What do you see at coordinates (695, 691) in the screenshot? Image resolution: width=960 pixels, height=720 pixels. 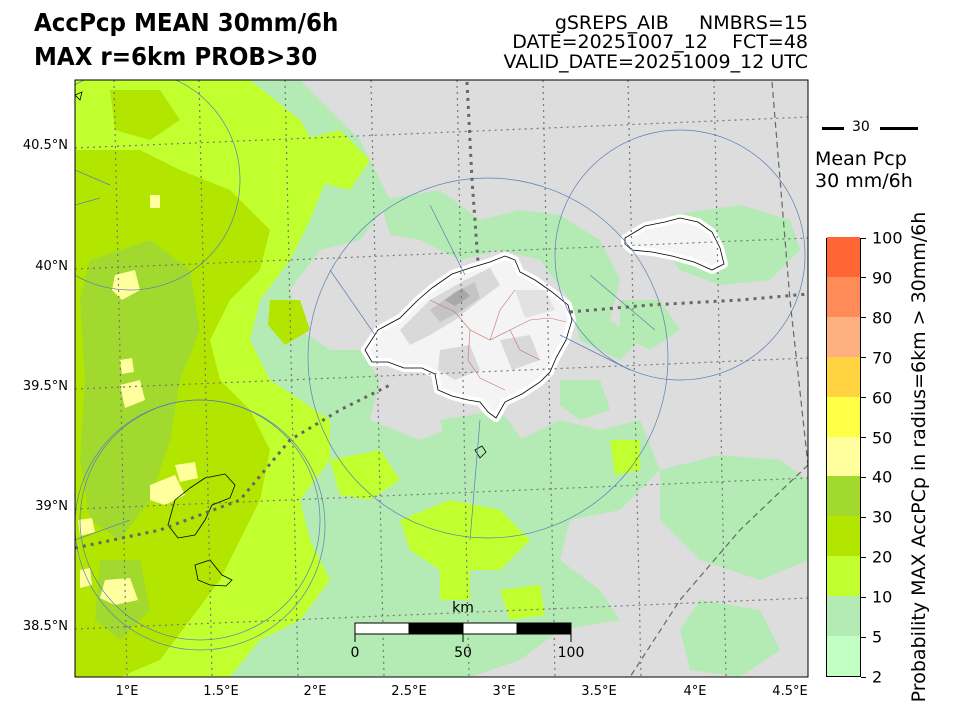 I see `lon-label-4: 4°E` at bounding box center [695, 691].